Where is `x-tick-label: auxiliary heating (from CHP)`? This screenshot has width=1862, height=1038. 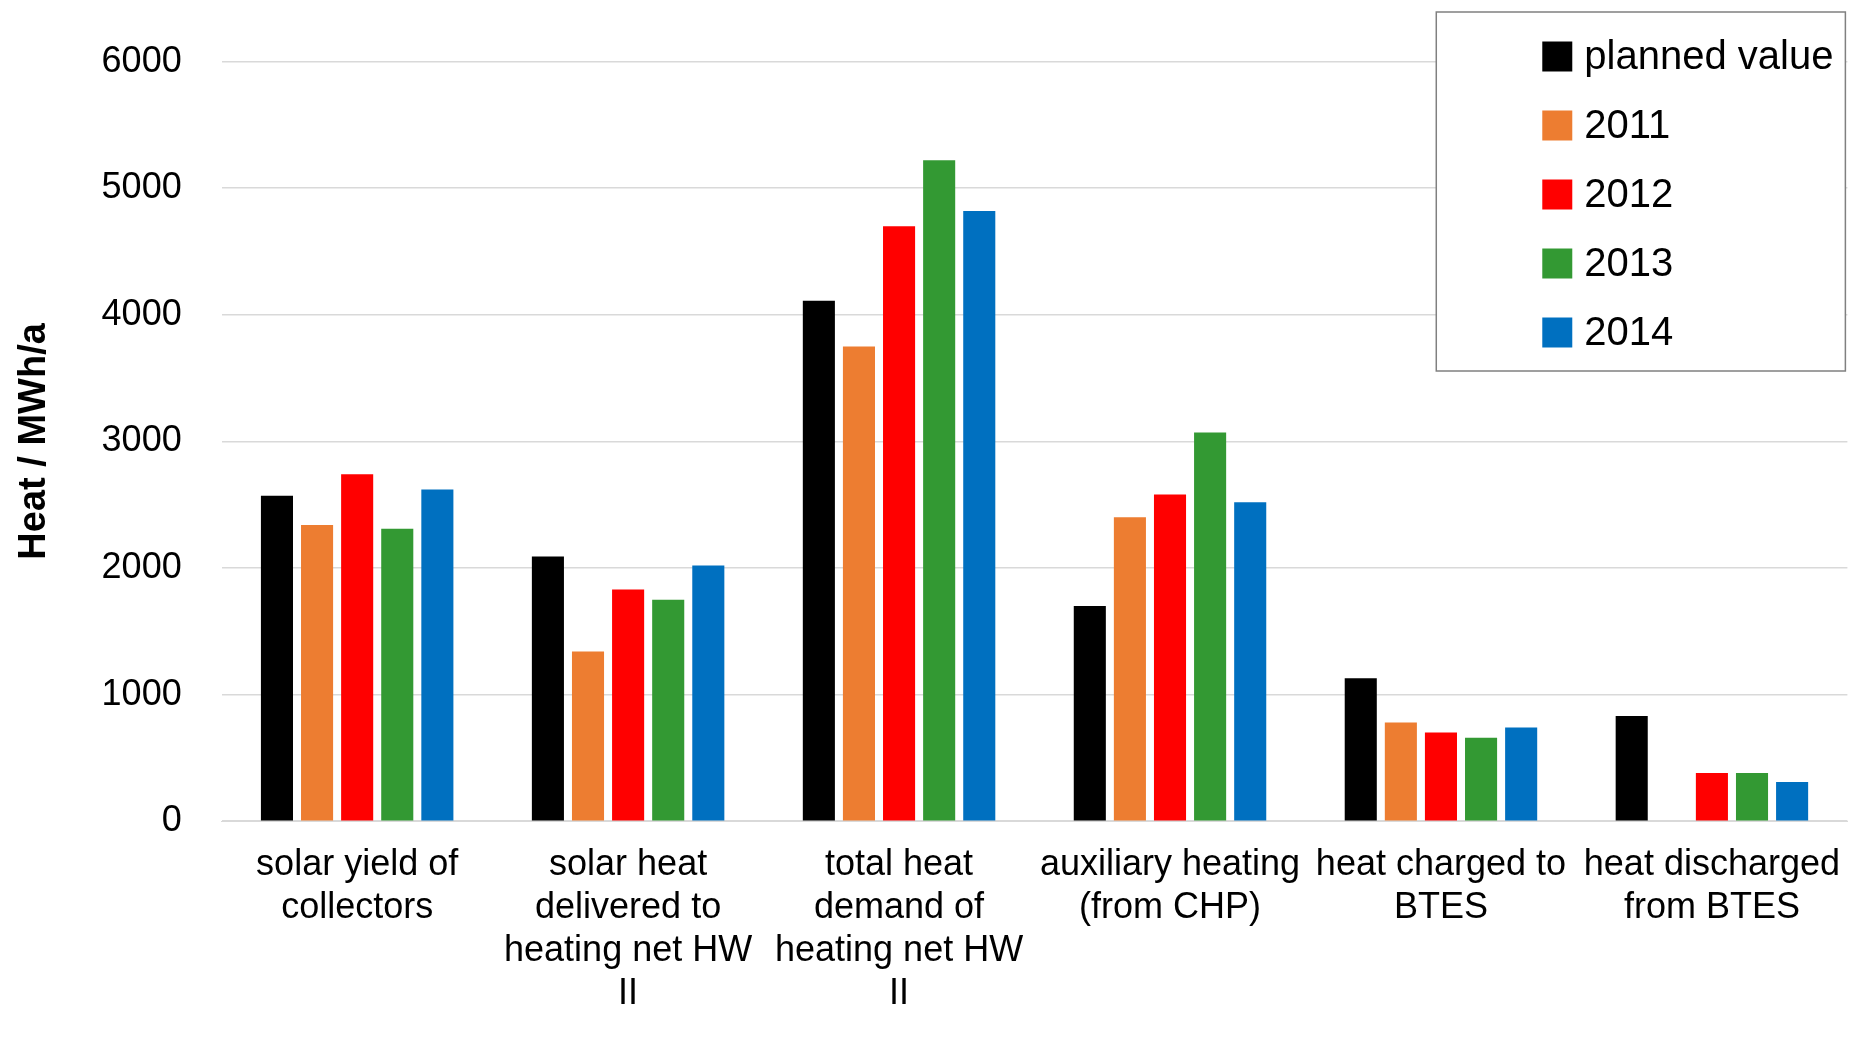
x-tick-label: auxiliary heating (from CHP) is located at coordinates (1170, 883).